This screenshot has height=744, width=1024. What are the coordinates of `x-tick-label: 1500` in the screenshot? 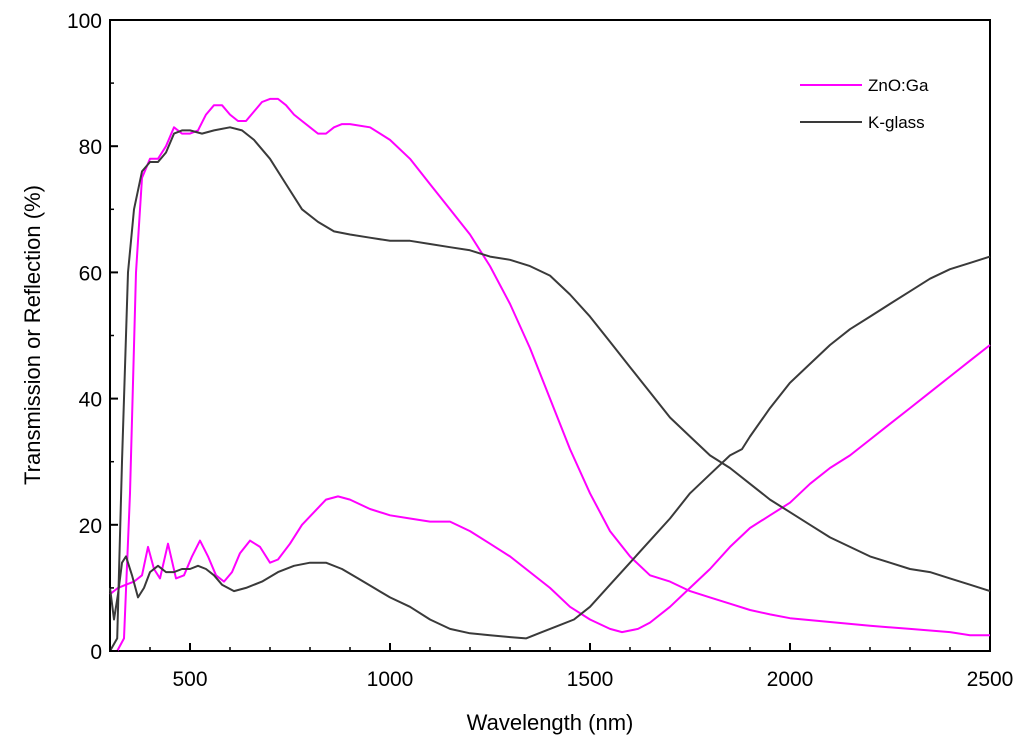 It's located at (590, 679).